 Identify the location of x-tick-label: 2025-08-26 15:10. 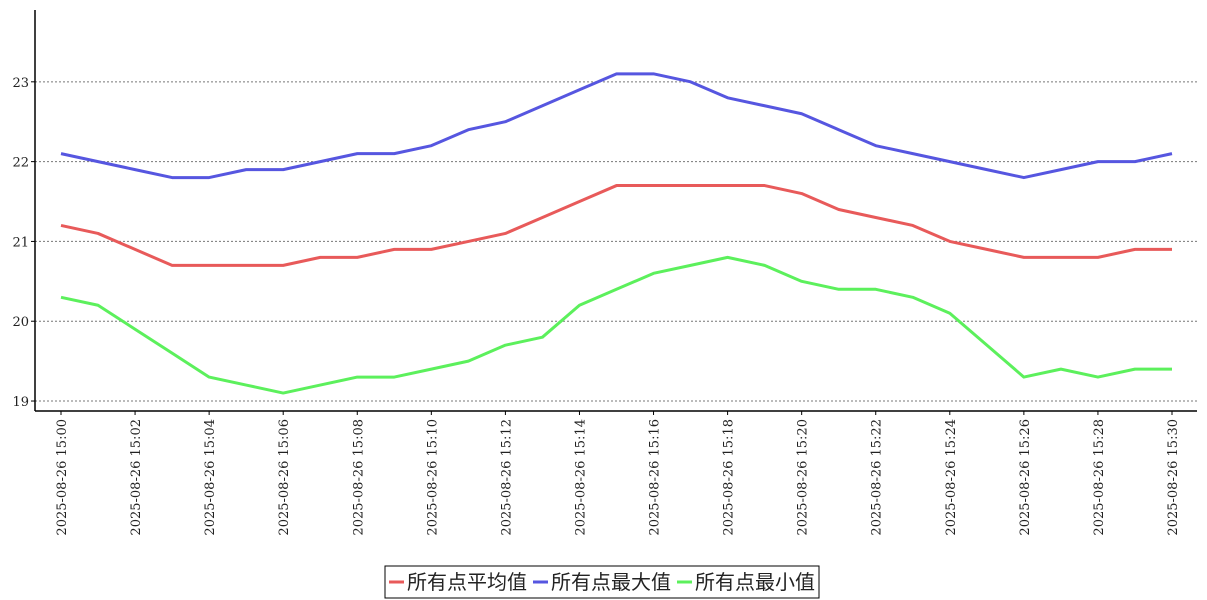
(432, 477).